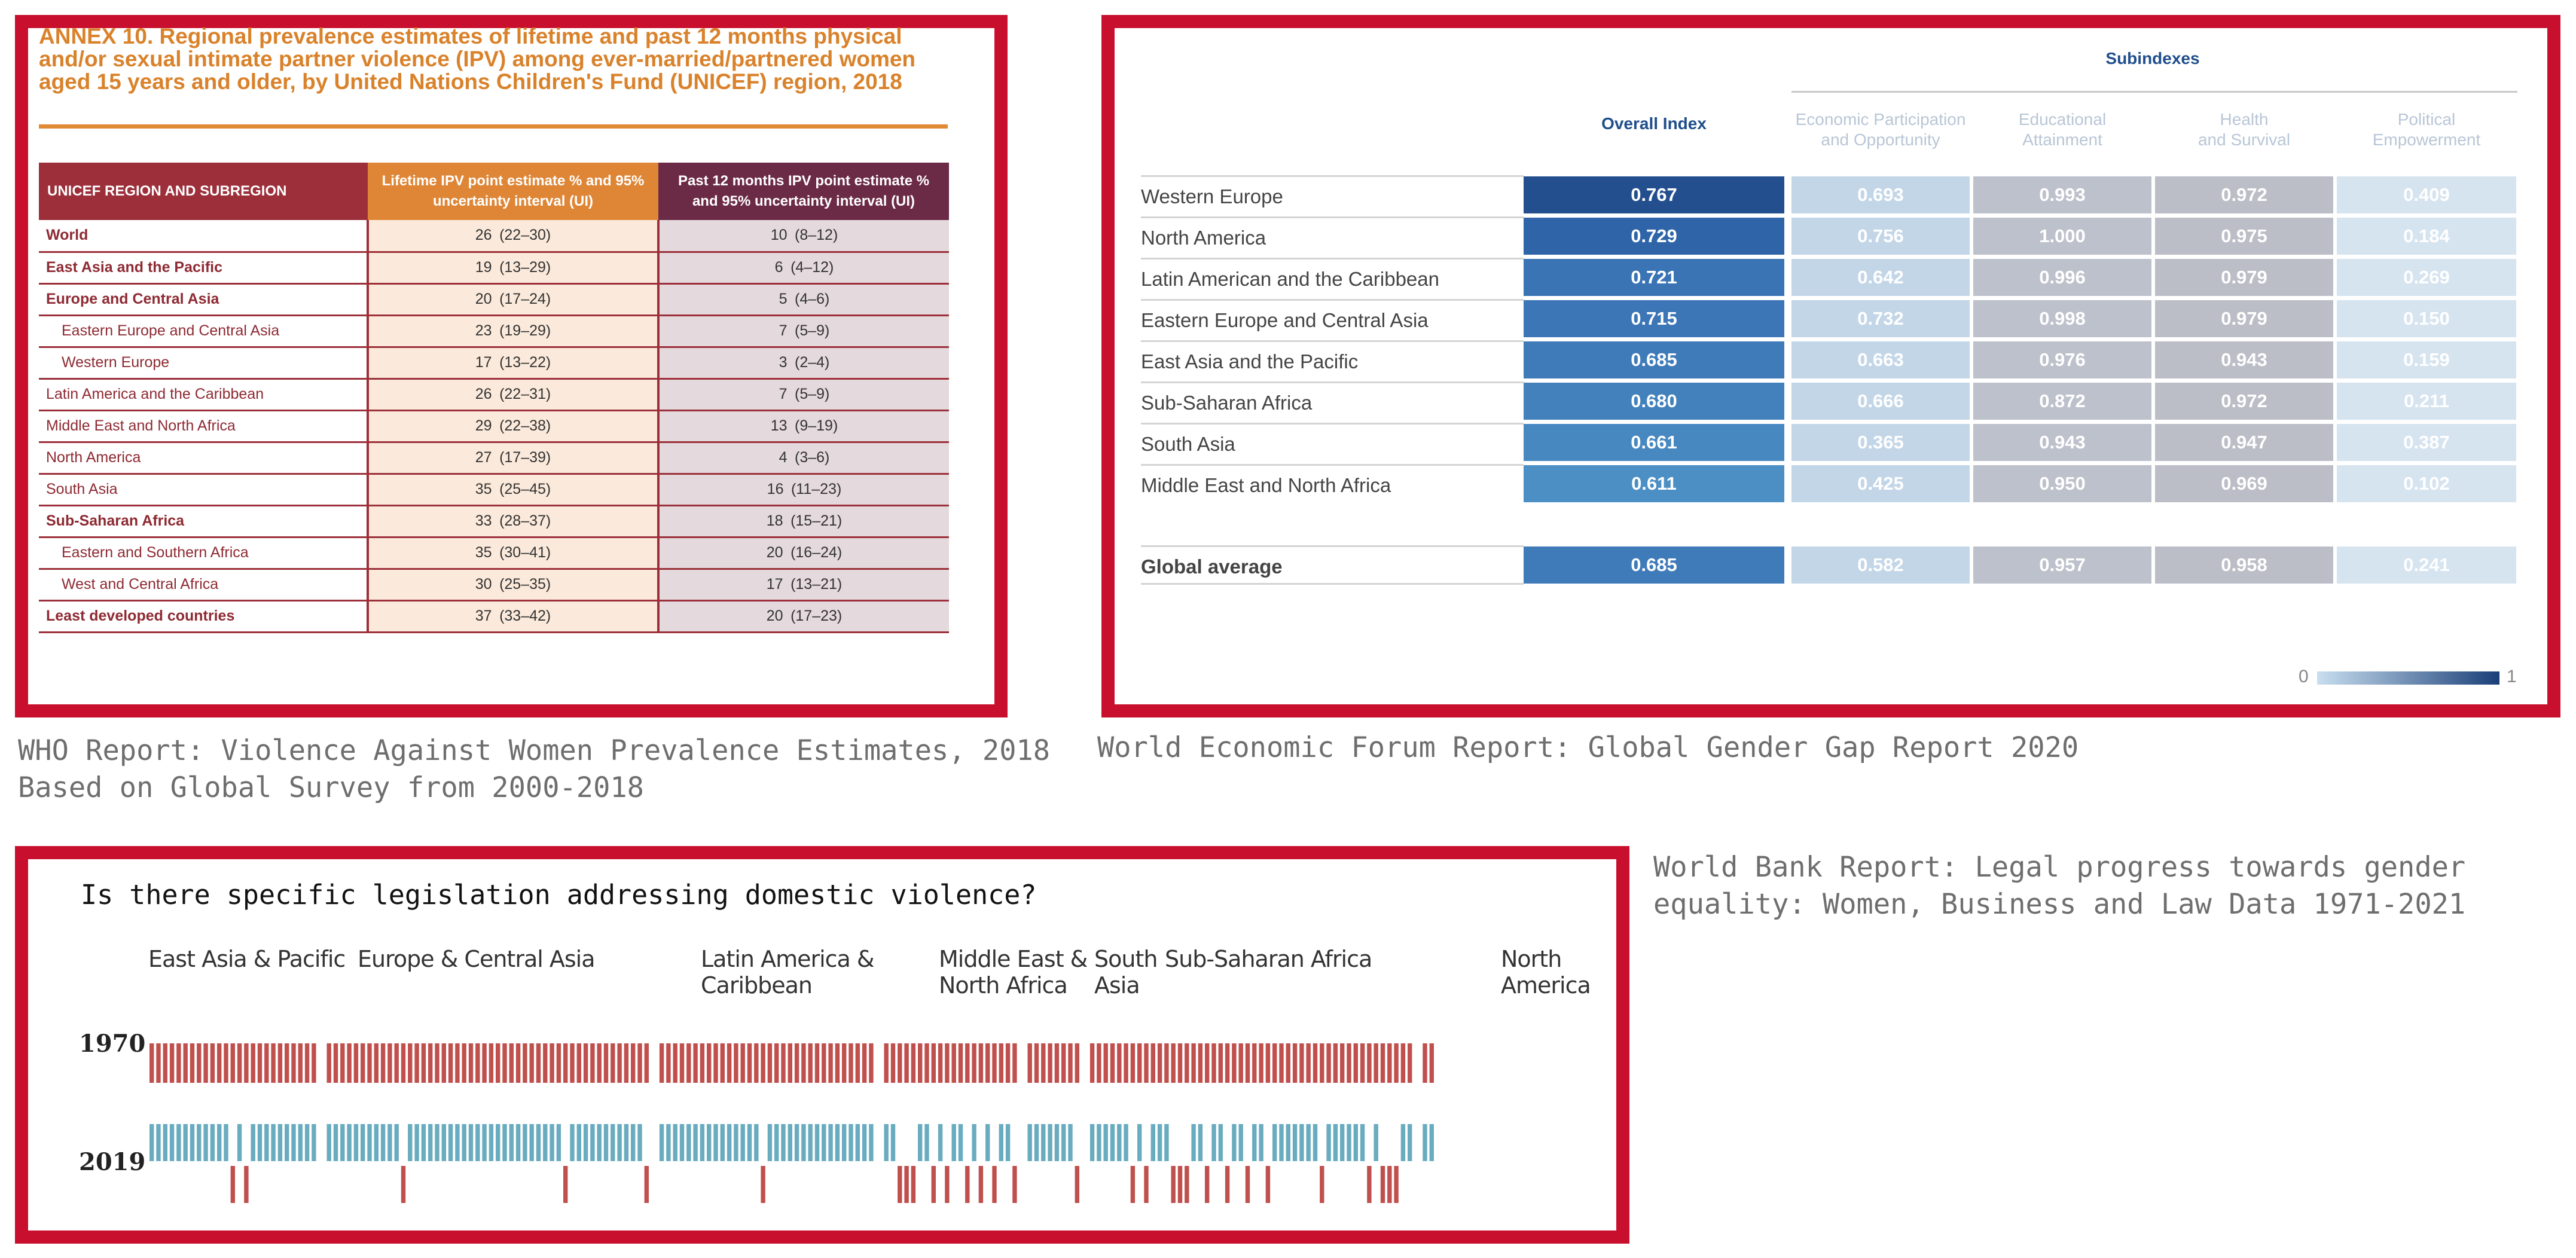  I want to click on subindex-cell: 0.693, so click(1880, 194).